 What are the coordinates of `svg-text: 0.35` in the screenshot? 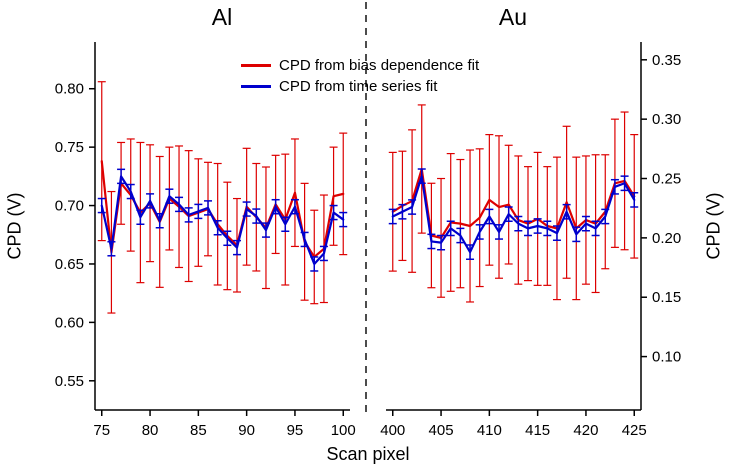 It's located at (666, 60).